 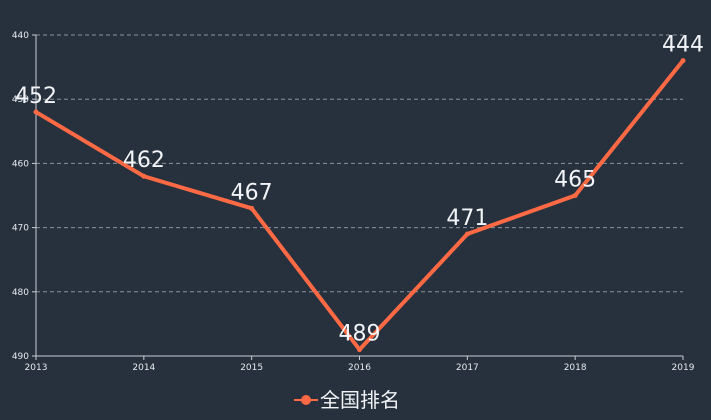 I want to click on data-label: 452, so click(x=36, y=96).